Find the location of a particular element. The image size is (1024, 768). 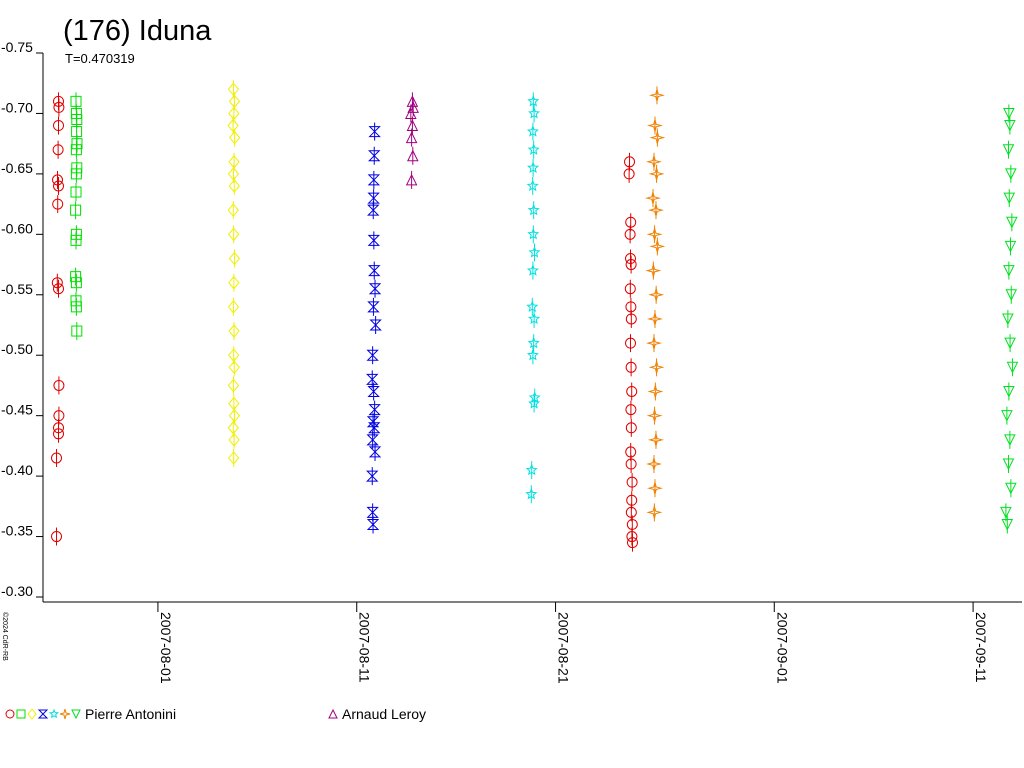

y-tick-label: -0.65 is located at coordinates (17, 168).